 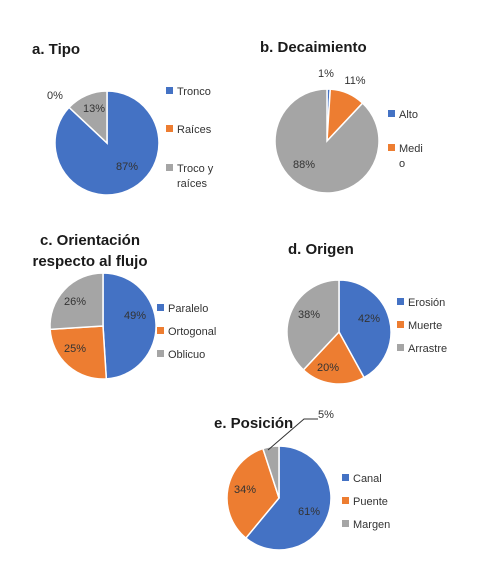 What do you see at coordinates (94, 109) in the screenshot?
I see `data-label: 13%` at bounding box center [94, 109].